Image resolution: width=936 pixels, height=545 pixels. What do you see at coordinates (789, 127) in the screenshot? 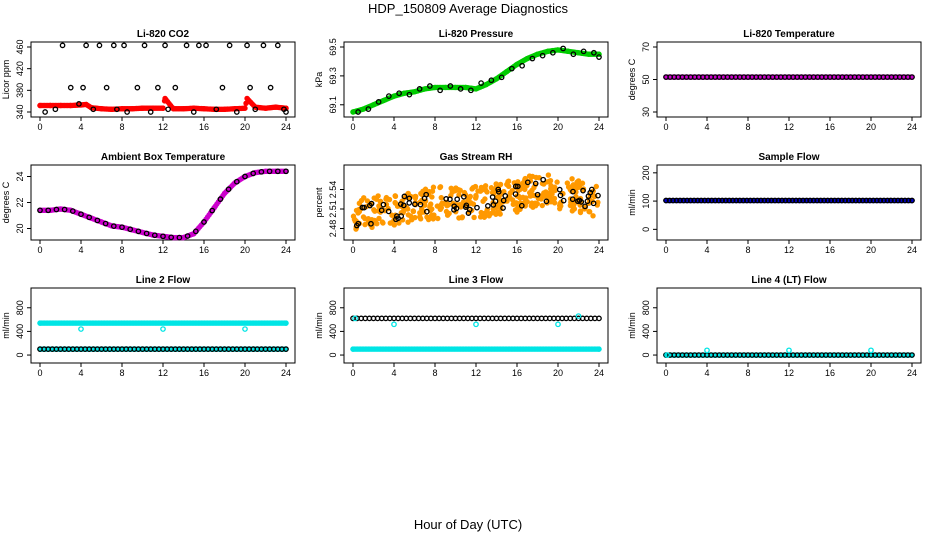
I see `x-tick-label: 12` at bounding box center [789, 127].